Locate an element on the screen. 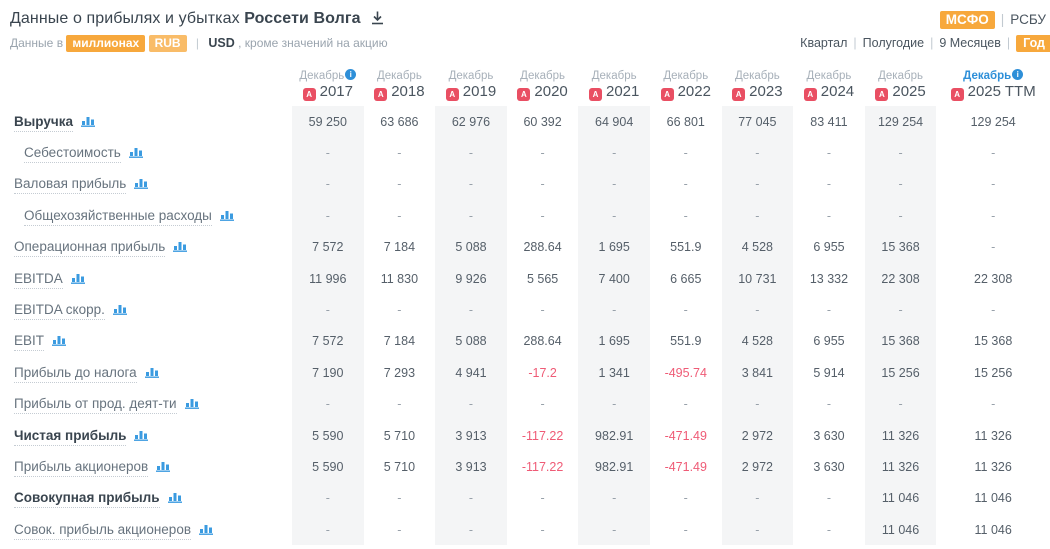 This screenshot has height=549, width=1050. row-label: Совокупная прибыль is located at coordinates (87, 499).